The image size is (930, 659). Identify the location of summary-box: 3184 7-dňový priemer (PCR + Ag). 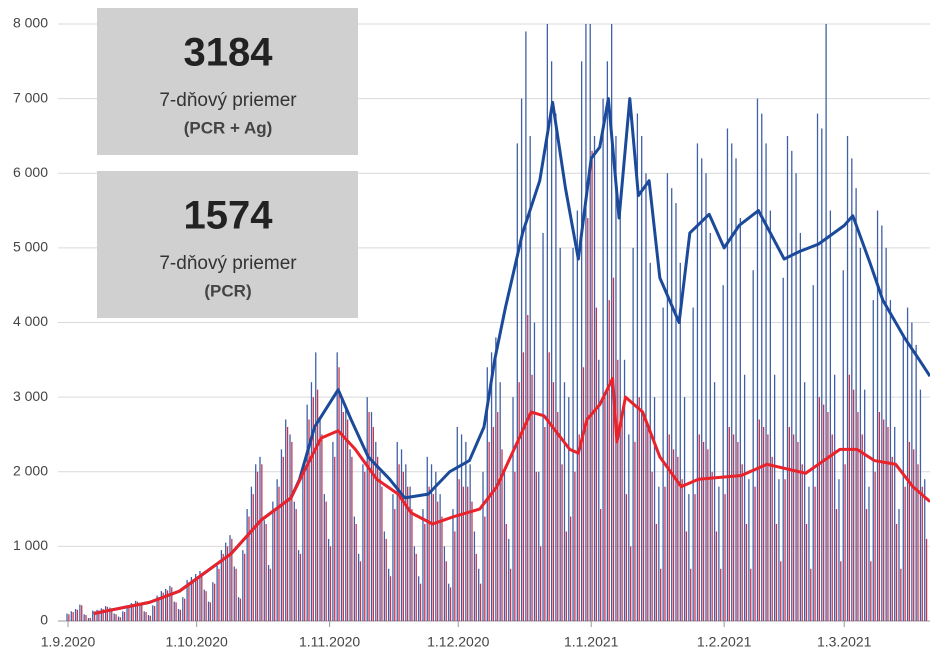
(227, 81).